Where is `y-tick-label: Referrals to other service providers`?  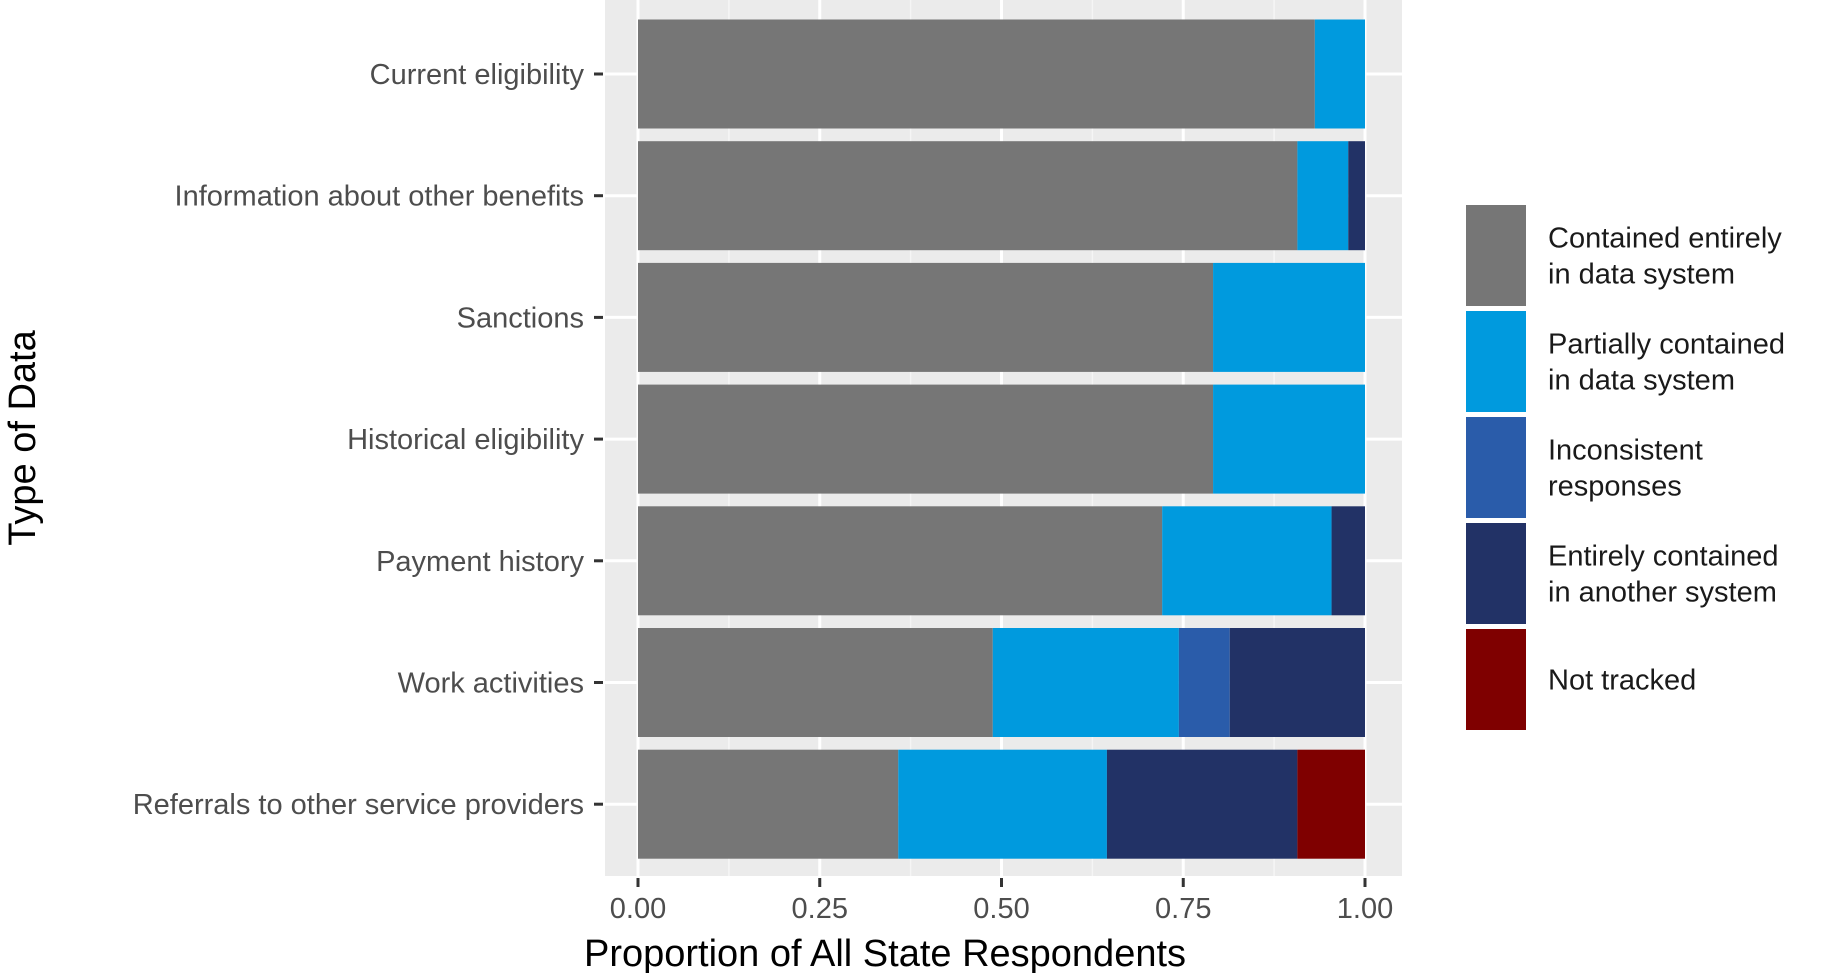
y-tick-label: Referrals to other service providers is located at coordinates (358, 805).